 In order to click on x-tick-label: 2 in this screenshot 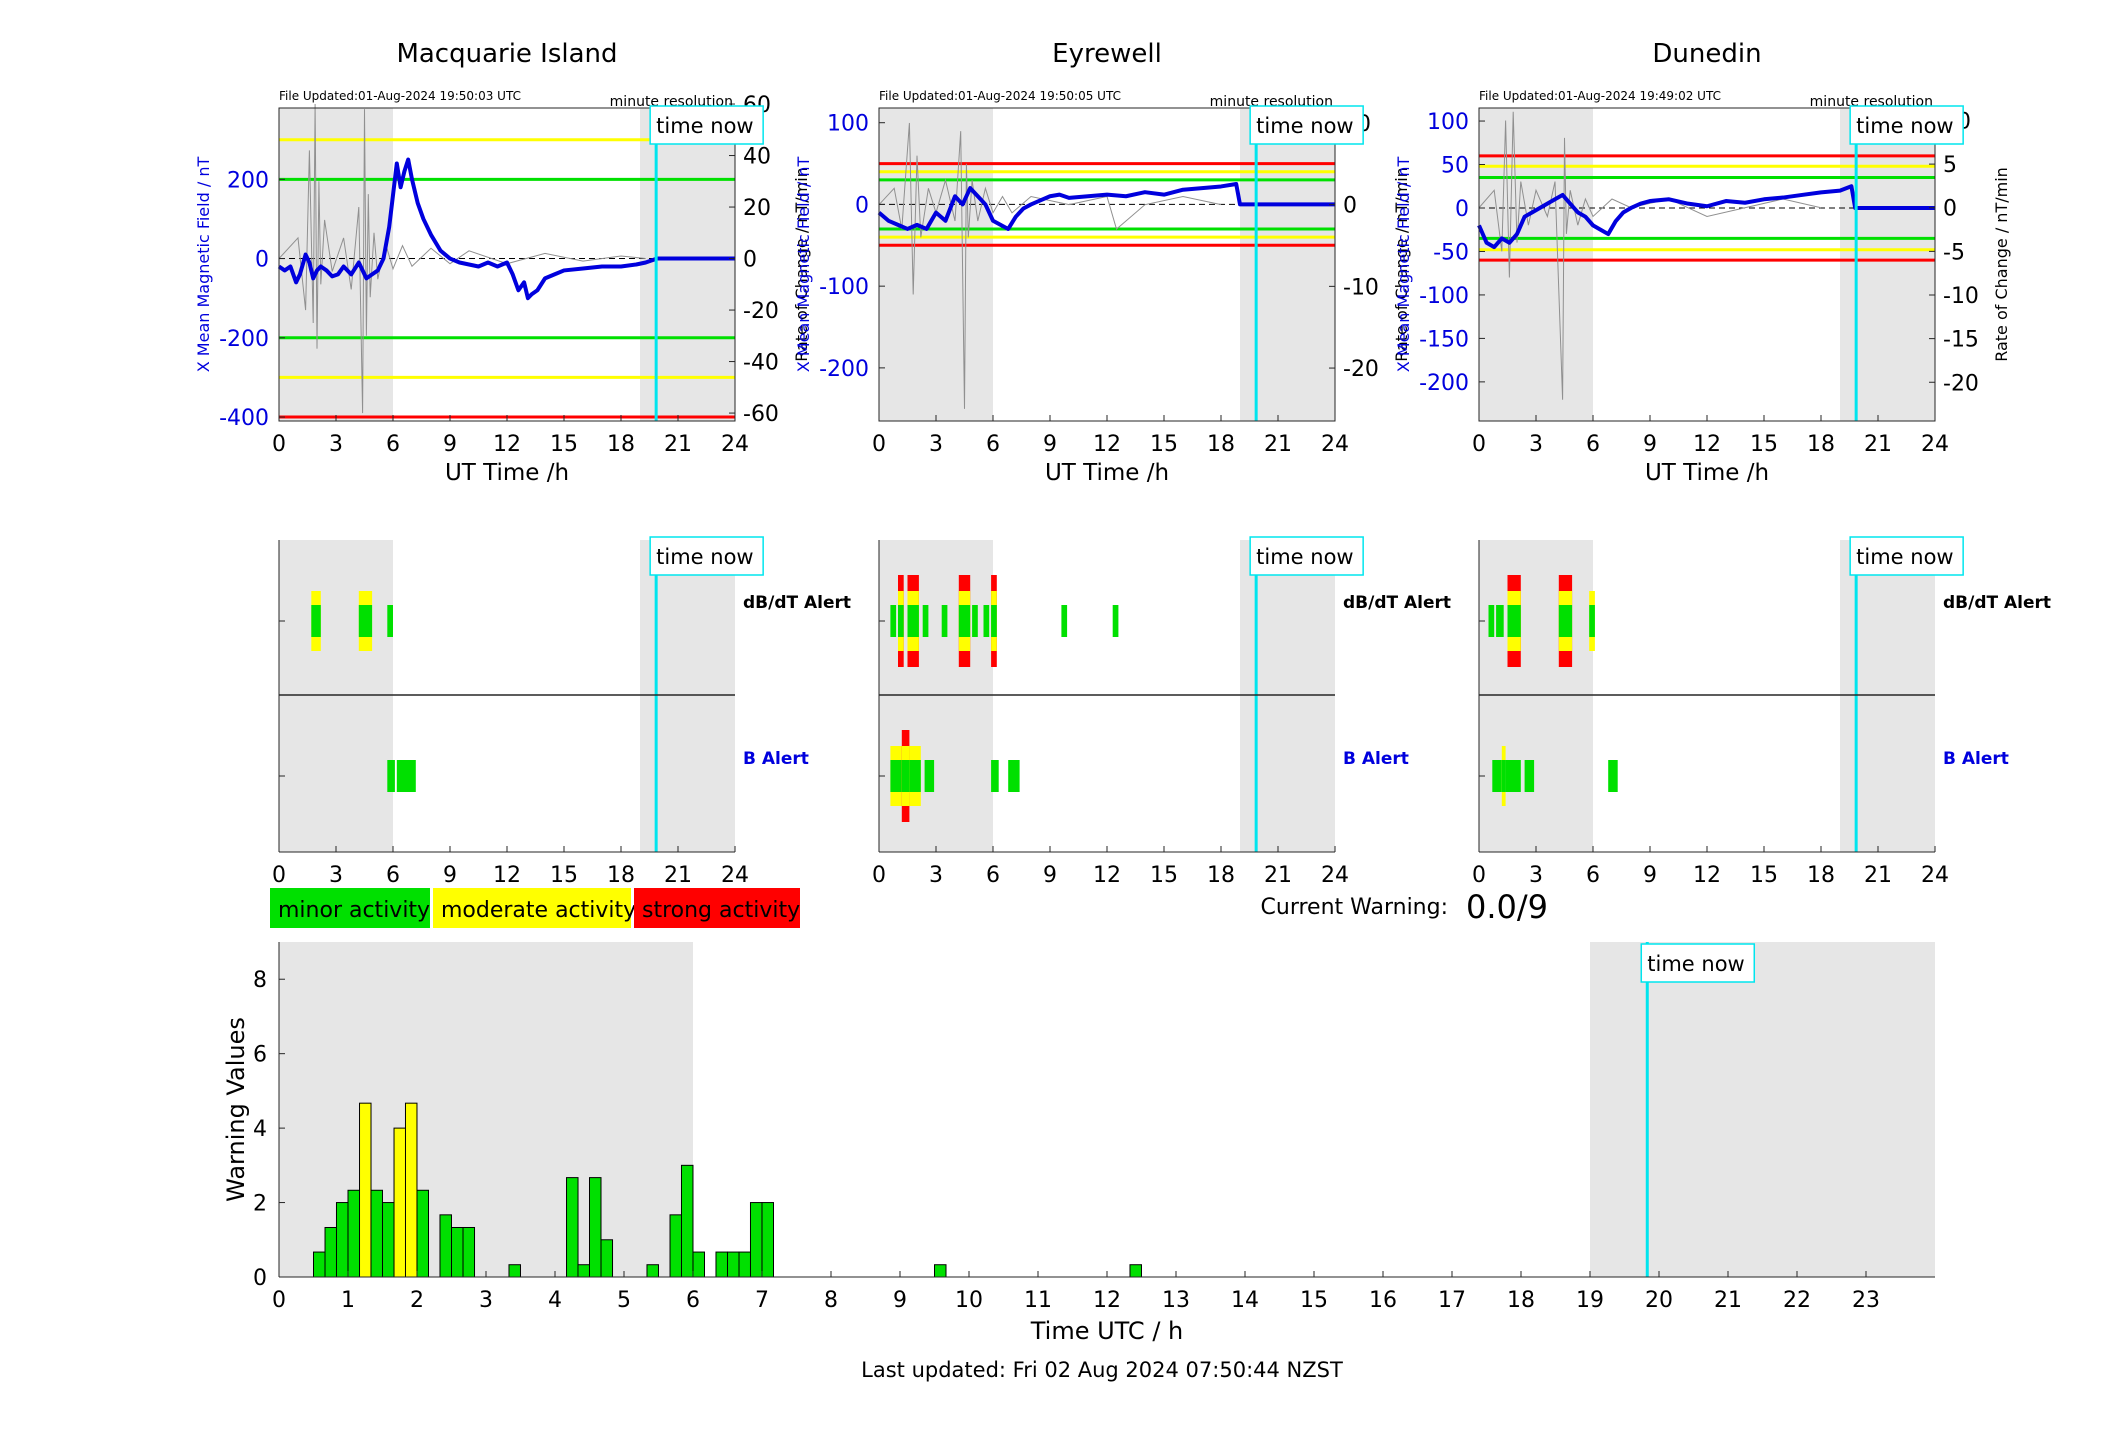, I will do `click(417, 1300)`.